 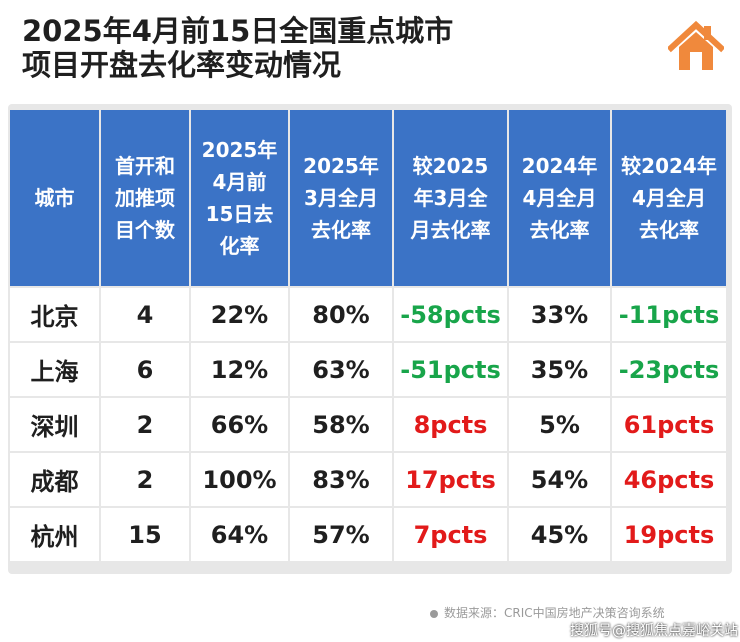 I want to click on cell-vs-apr2024: 61pcts, so click(x=669, y=424).